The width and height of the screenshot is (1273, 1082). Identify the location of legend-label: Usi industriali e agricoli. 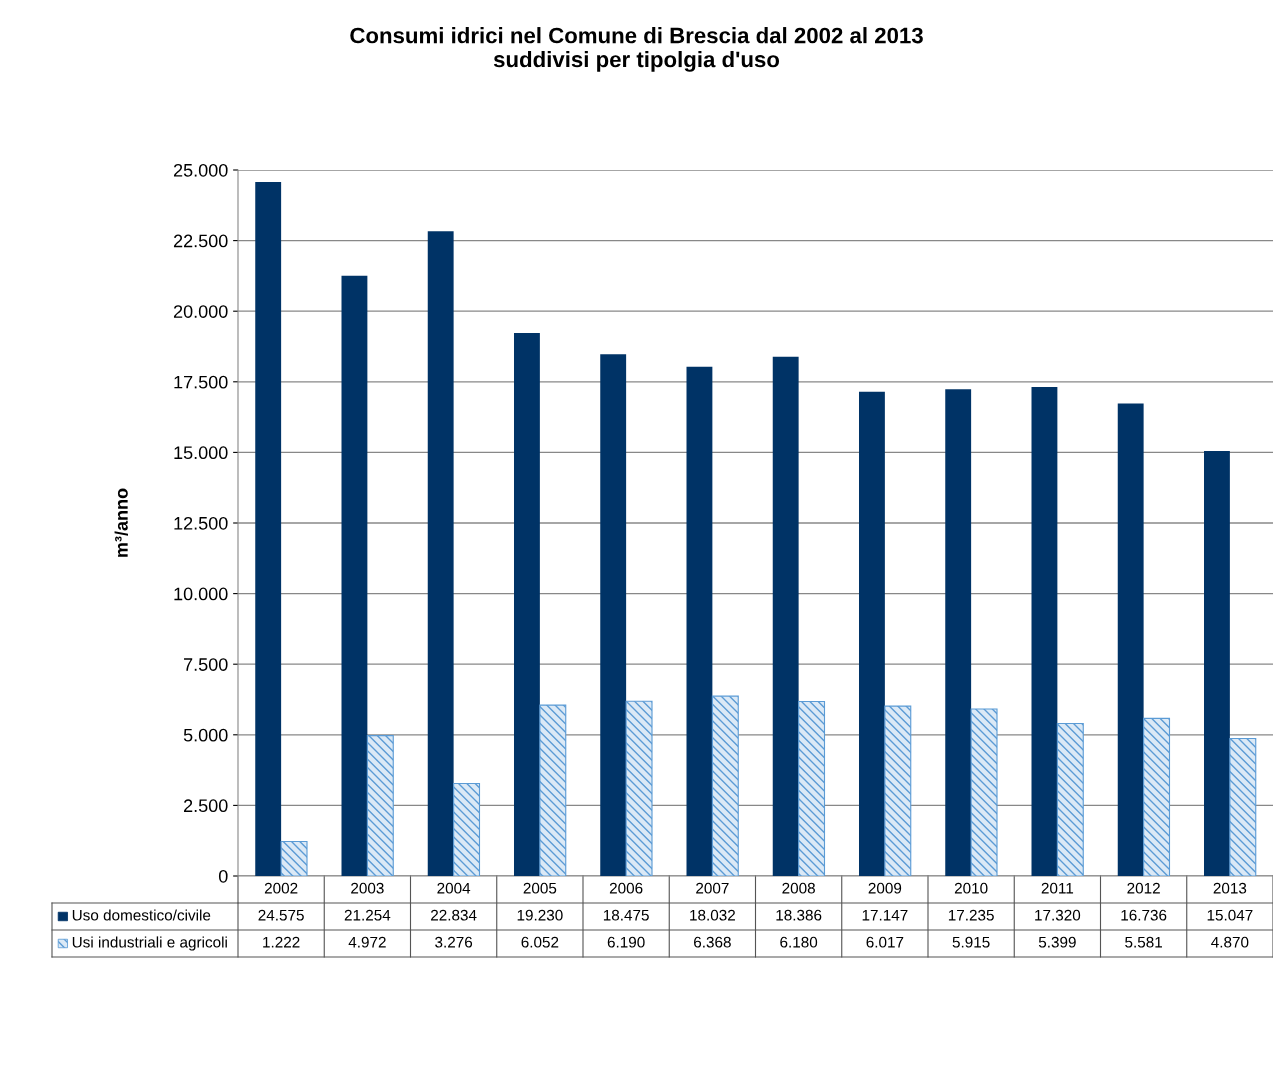
(149, 943).